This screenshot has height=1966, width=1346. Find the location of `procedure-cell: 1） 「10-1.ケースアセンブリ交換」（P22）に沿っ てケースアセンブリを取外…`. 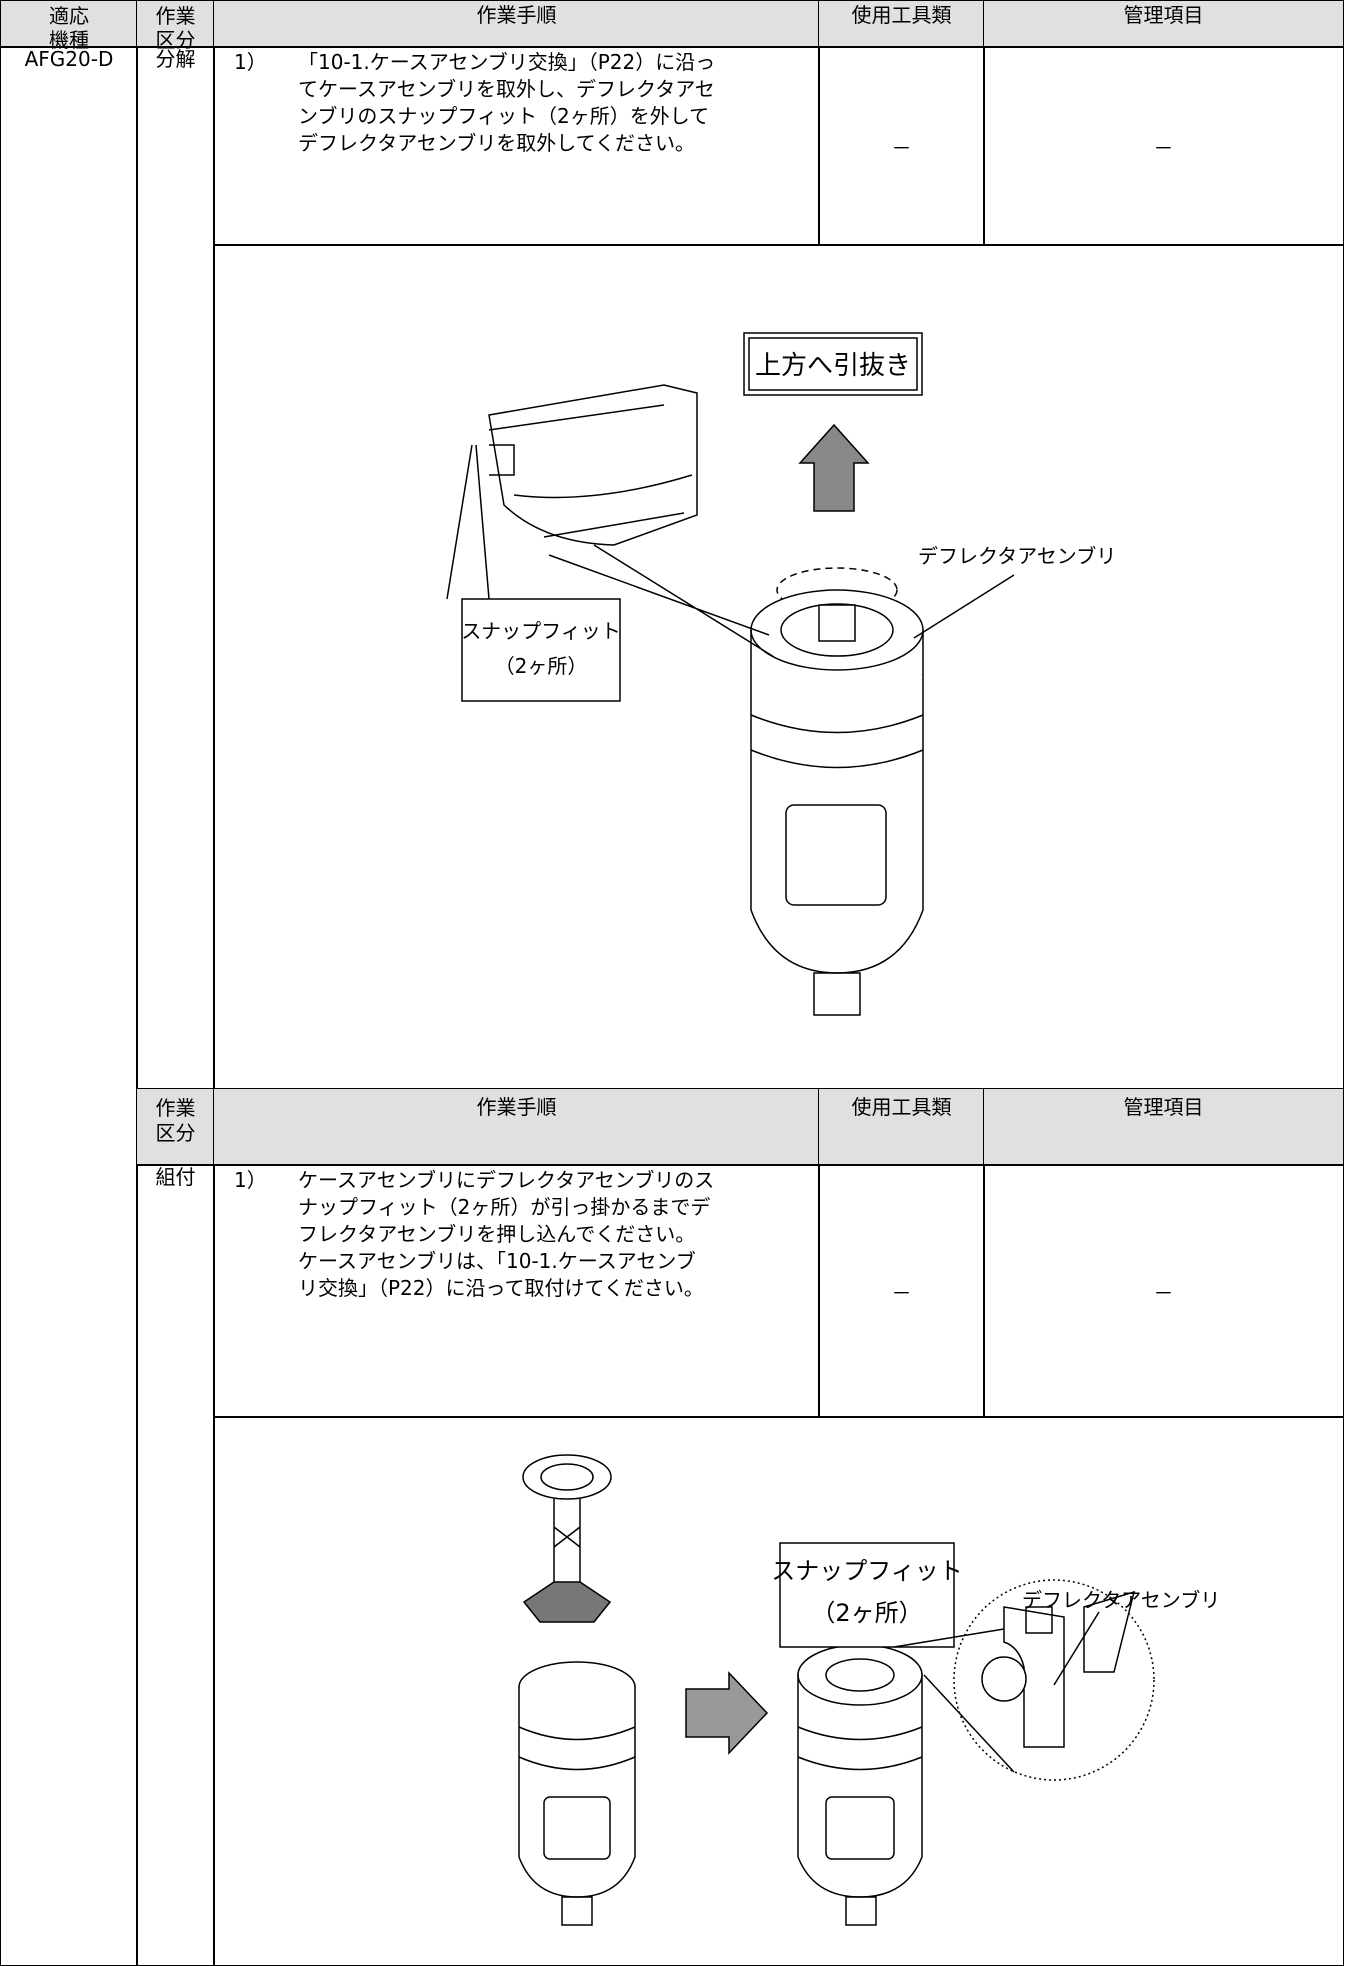

procedure-cell: 1） 「10-1.ケースアセンブリ交換」（P22）に沿っ てケースアセンブリを取外… is located at coordinates (516, 146).